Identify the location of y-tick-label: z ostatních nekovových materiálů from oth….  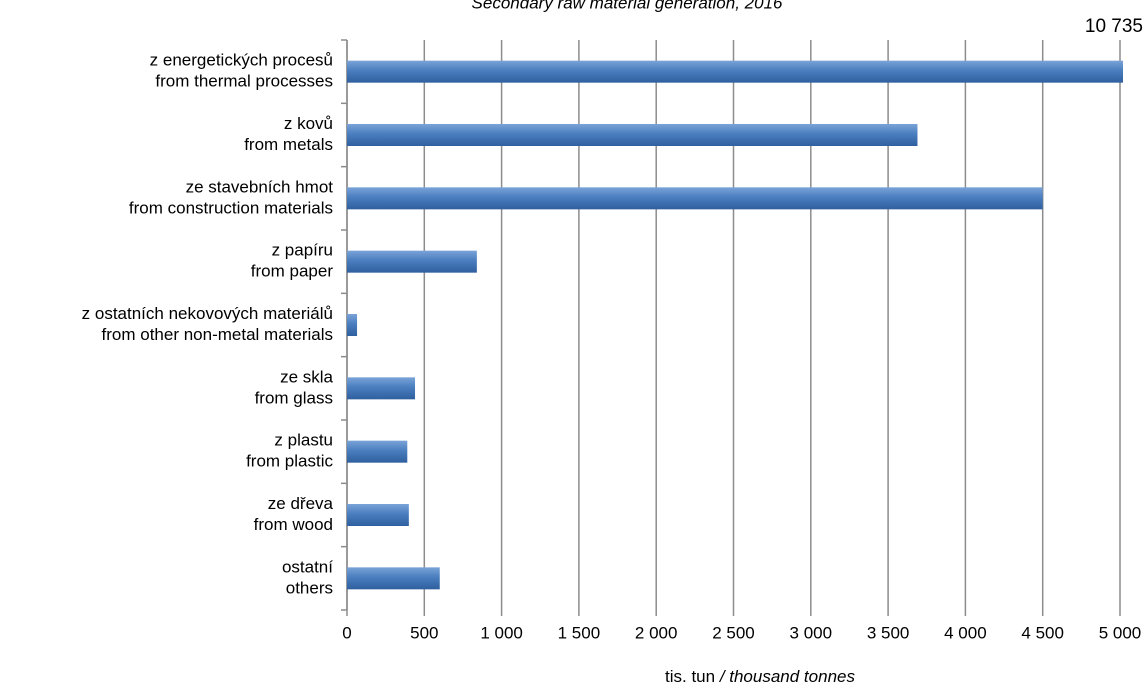
(207, 324).